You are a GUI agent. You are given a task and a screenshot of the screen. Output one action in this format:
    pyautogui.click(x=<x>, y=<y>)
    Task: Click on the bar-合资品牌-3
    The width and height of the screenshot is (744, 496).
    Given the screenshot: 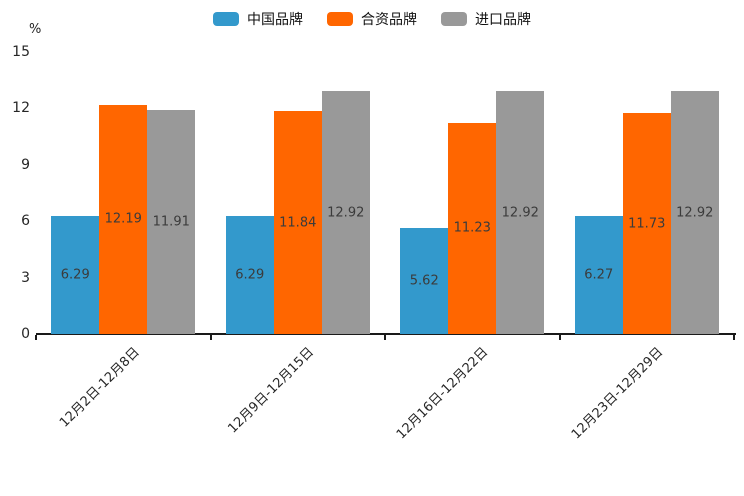 What is the action you would take?
    pyautogui.click(x=472, y=228)
    